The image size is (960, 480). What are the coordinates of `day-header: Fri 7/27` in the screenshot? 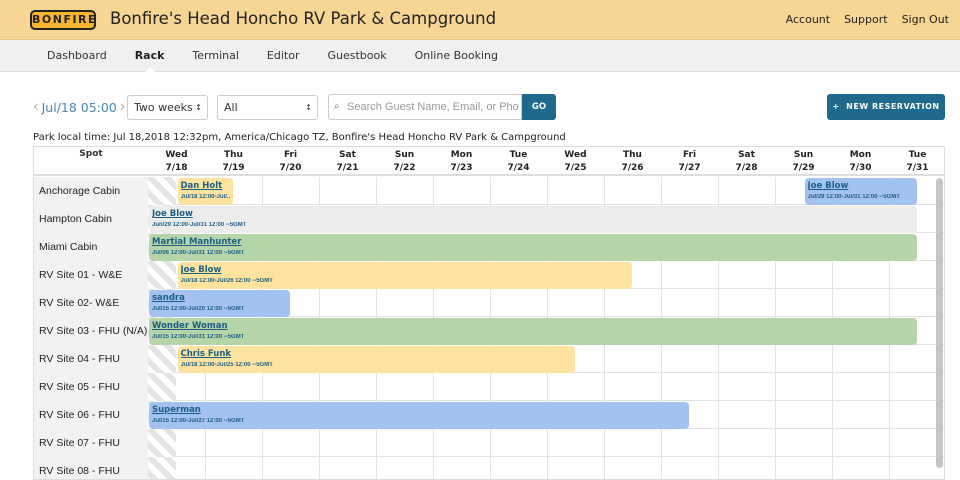 It's located at (689, 162).